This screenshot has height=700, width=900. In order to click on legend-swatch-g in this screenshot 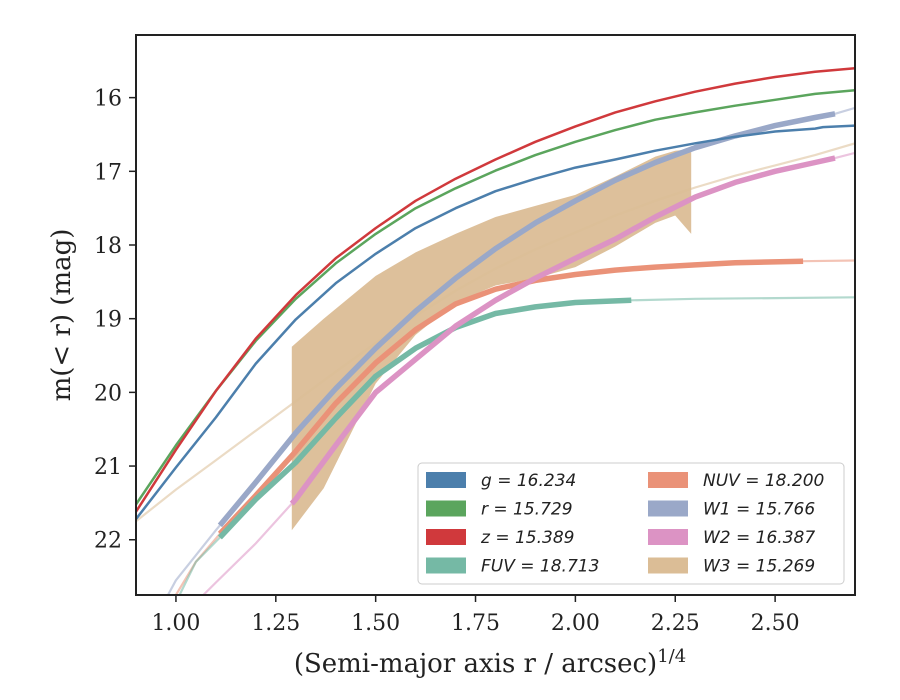, I will do `click(446, 480)`.